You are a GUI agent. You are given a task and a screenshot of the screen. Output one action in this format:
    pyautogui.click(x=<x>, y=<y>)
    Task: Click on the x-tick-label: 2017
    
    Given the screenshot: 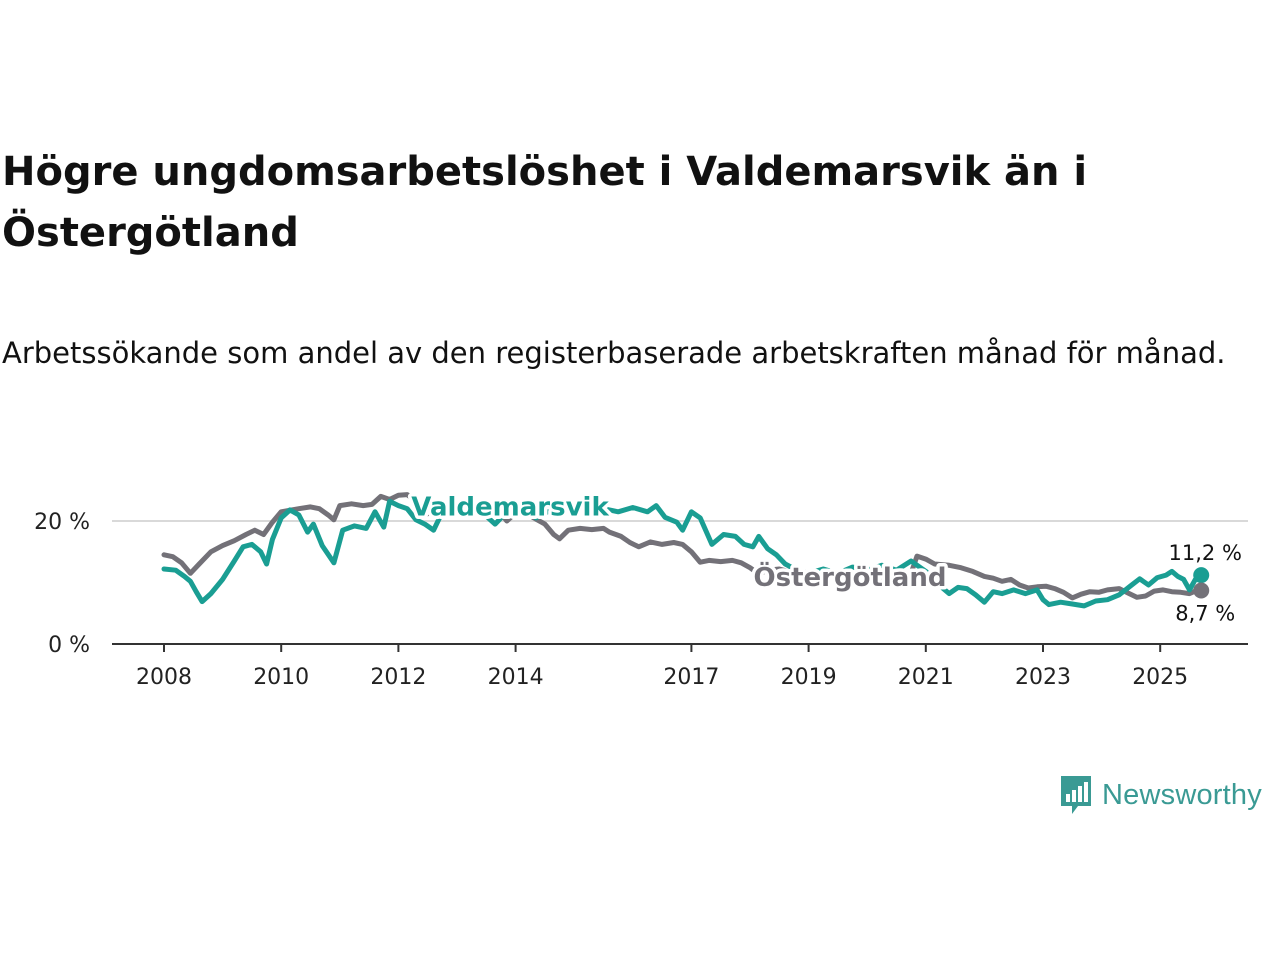 What is the action you would take?
    pyautogui.click(x=691, y=677)
    